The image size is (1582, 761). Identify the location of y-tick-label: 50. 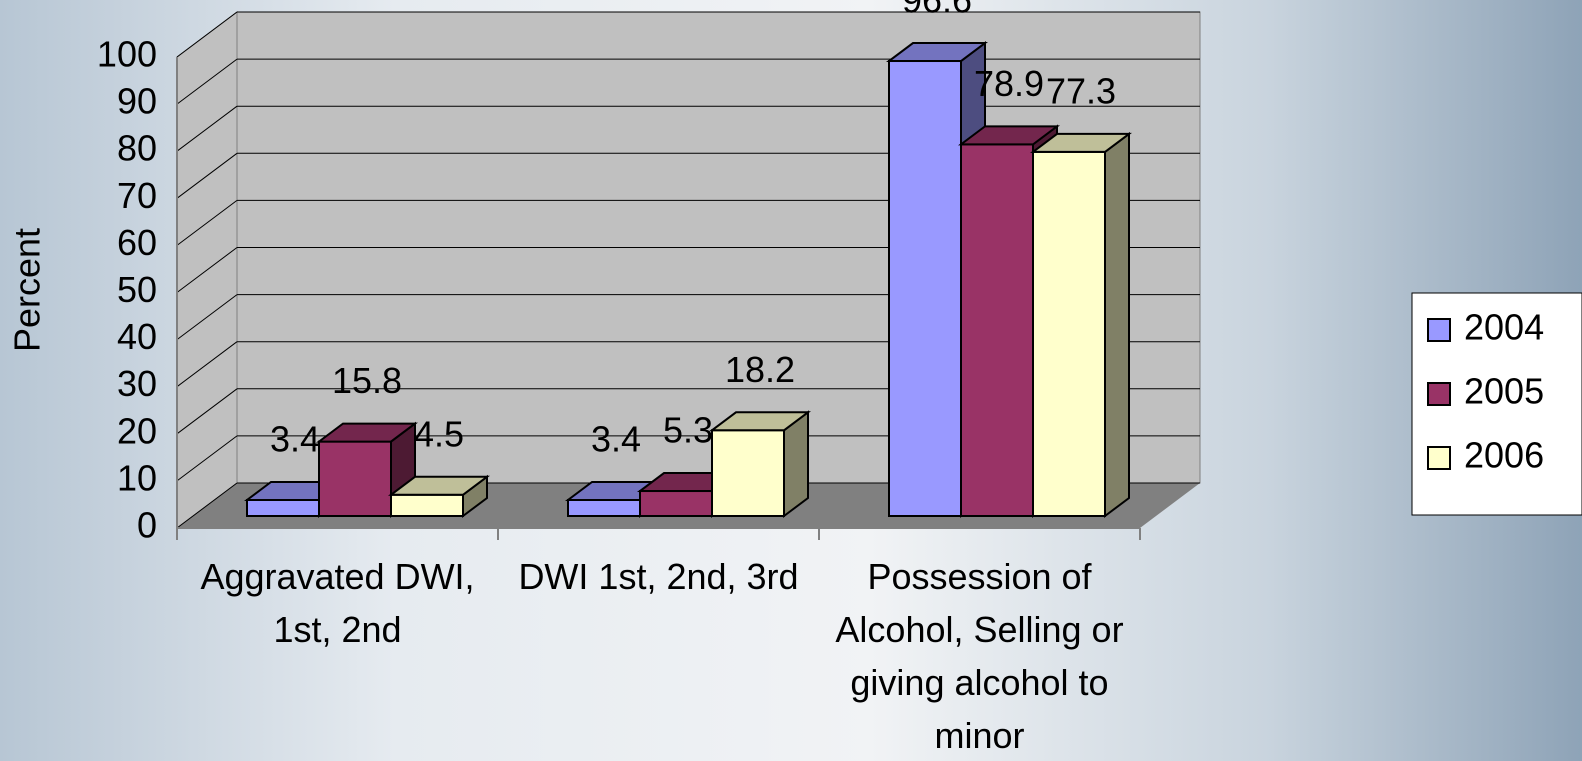
(137, 289).